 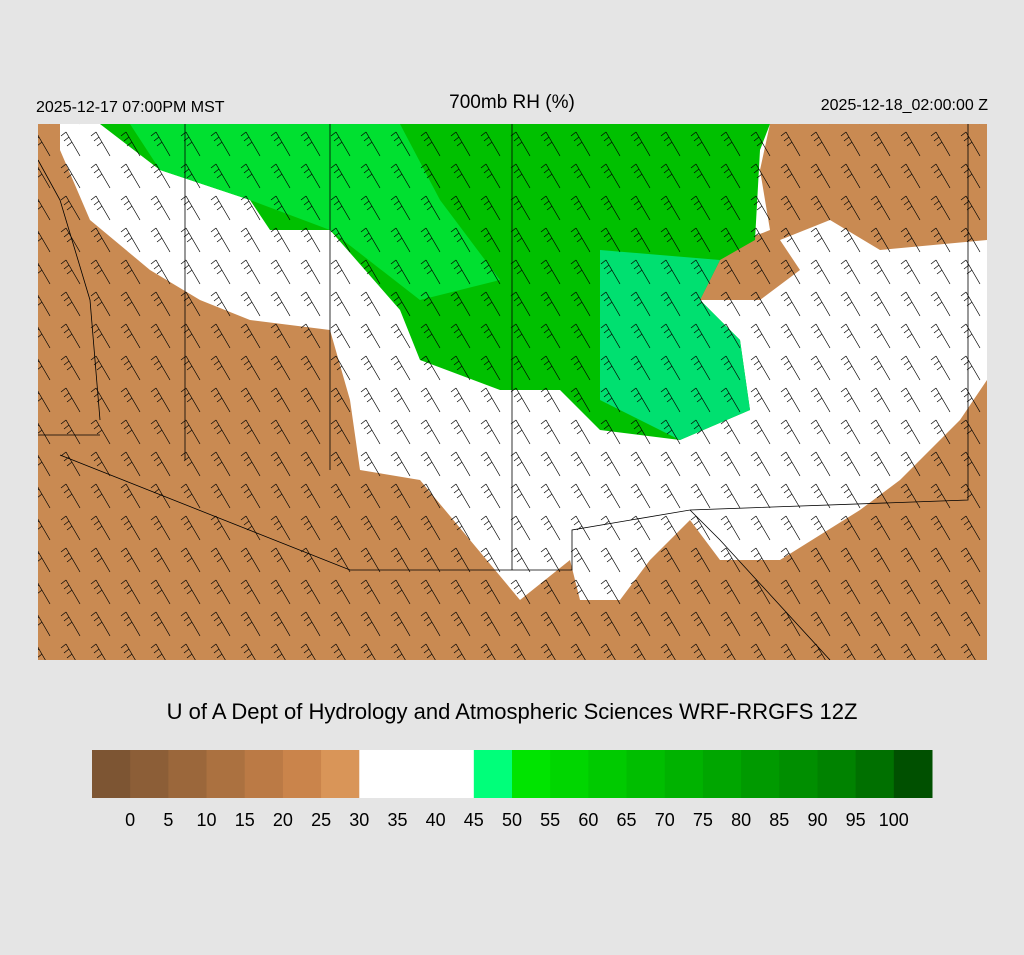 What do you see at coordinates (130, 820) in the screenshot?
I see `colorbar-tick-label: 0` at bounding box center [130, 820].